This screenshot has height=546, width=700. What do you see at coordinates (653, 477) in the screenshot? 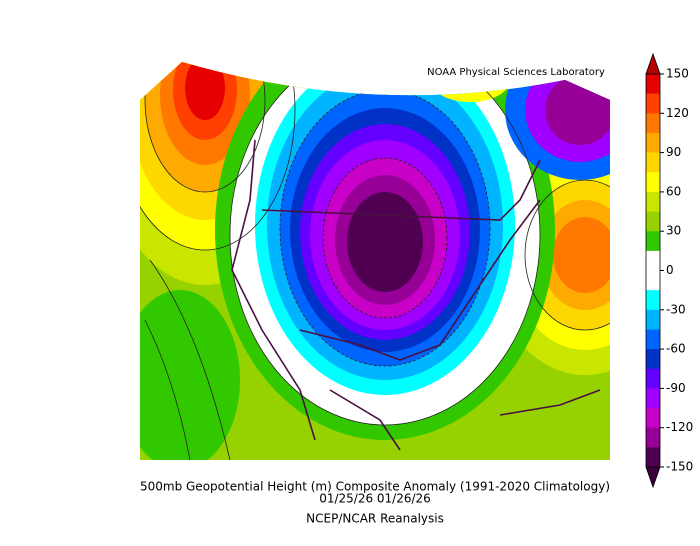
I see `under-arrow` at bounding box center [653, 477].